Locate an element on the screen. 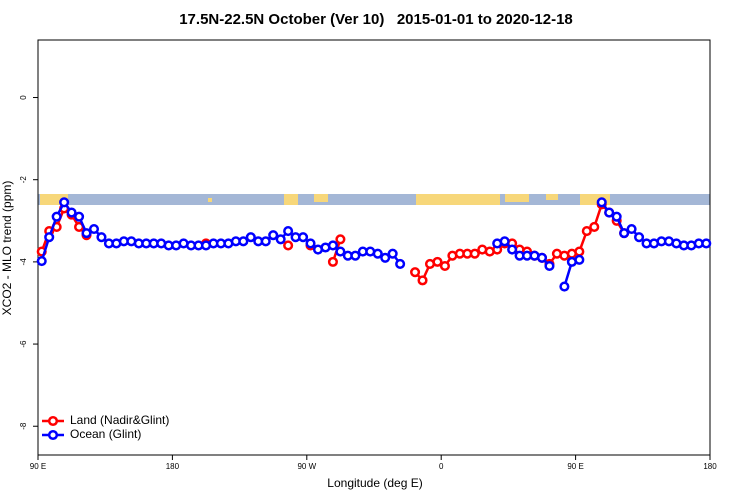 Image resolution: width=750 pixels, height=500 pixels. y-tick-label: -6 is located at coordinates (23, 344).